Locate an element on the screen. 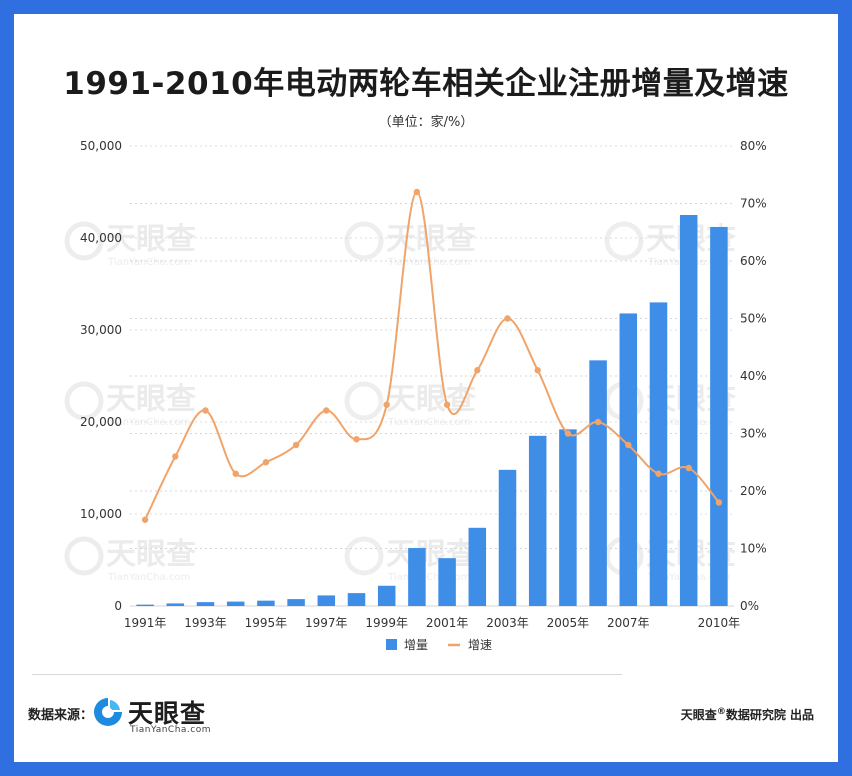 This screenshot has width=852, height=776. y-right-tick-label: 70% is located at coordinates (753, 204).